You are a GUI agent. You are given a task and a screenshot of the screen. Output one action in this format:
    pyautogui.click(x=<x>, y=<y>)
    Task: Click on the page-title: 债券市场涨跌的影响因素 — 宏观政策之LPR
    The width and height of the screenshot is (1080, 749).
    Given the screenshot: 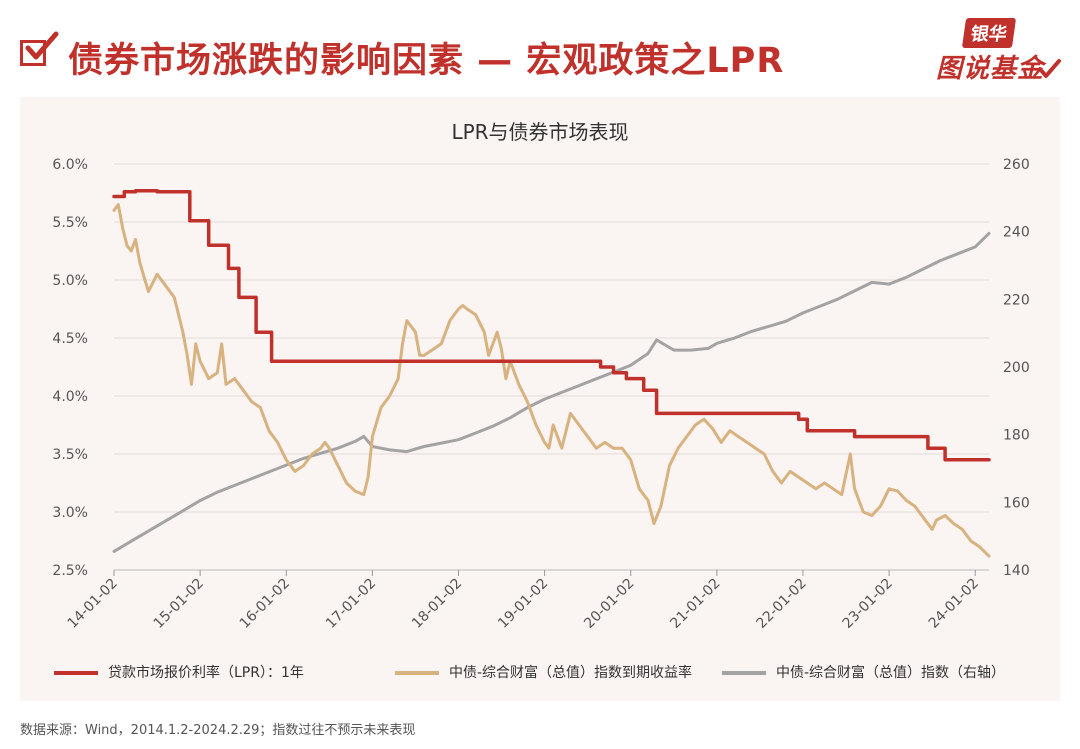 What is the action you would take?
    pyautogui.click(x=426, y=61)
    